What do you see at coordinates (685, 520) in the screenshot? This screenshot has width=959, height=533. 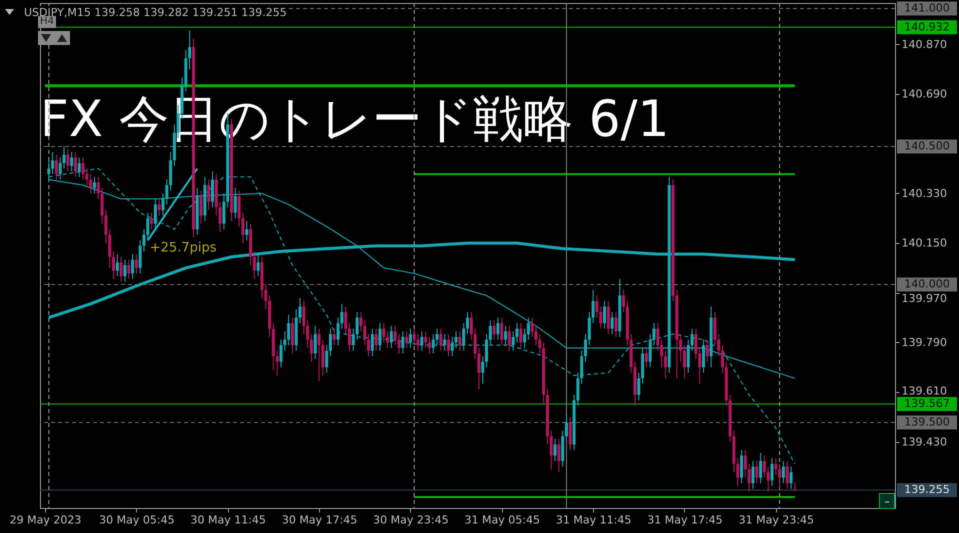 I see `x-tick-label: 31 May 17:45` at bounding box center [685, 520].